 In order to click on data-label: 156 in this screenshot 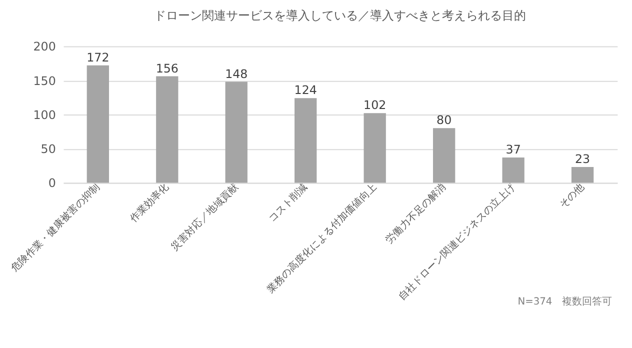, I will do `click(167, 68)`.